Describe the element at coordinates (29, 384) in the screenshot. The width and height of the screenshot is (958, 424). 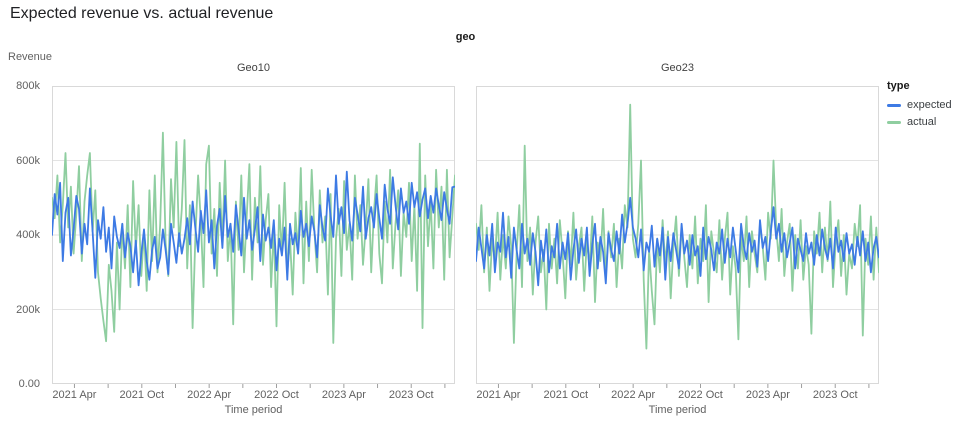
I see `y-tick-label: 0.00` at that location.